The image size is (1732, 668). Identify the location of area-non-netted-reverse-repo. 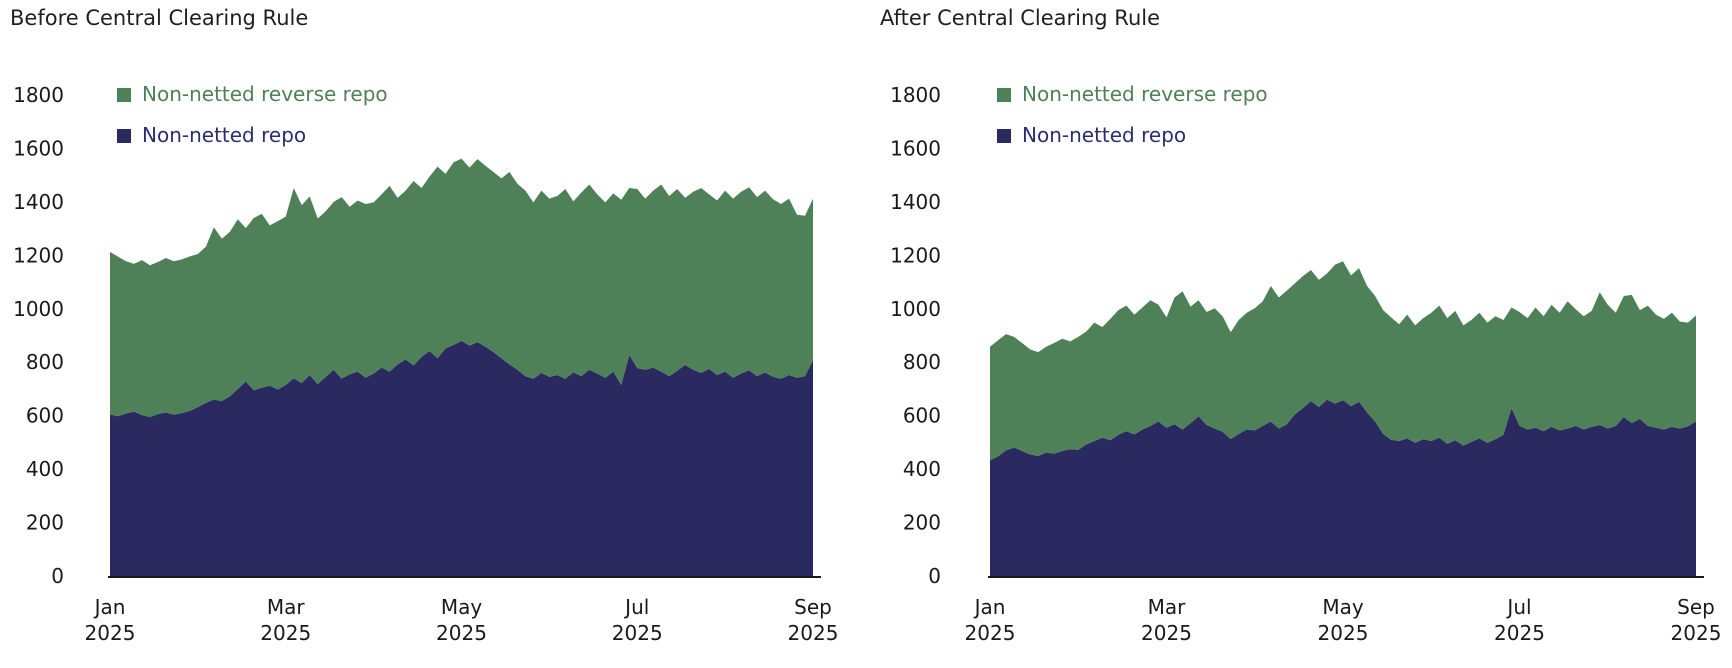
(1343, 361).